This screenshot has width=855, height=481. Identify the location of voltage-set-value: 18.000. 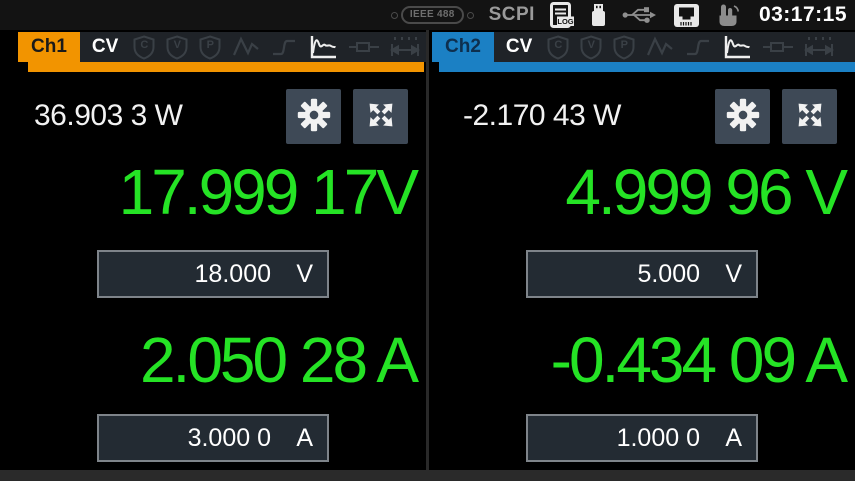
(232, 273).